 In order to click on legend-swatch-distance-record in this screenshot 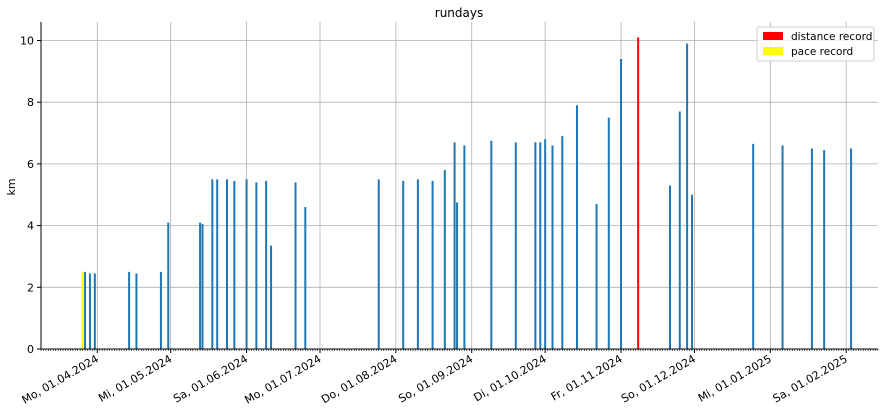, I will do `click(773, 36)`.